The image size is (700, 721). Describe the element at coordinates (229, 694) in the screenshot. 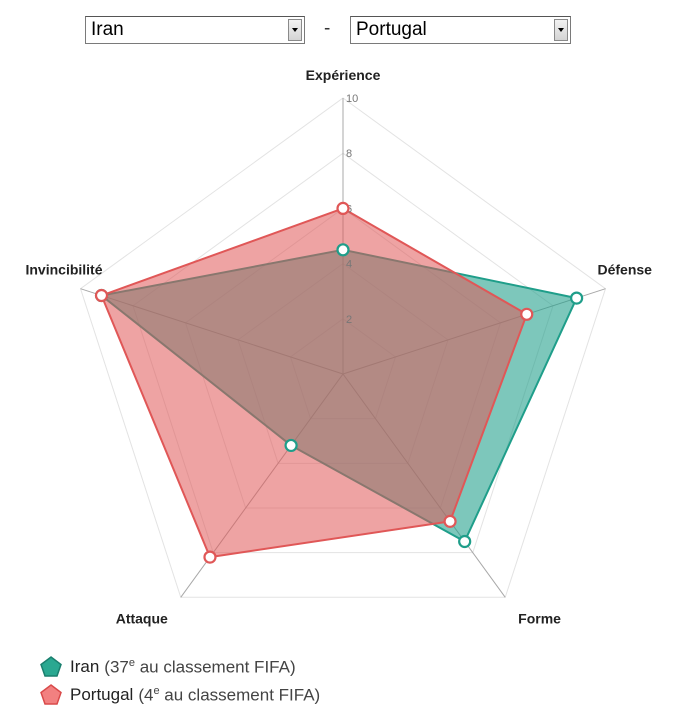

I see `legend-team-rank: (4e au classement FIFA)` at that location.